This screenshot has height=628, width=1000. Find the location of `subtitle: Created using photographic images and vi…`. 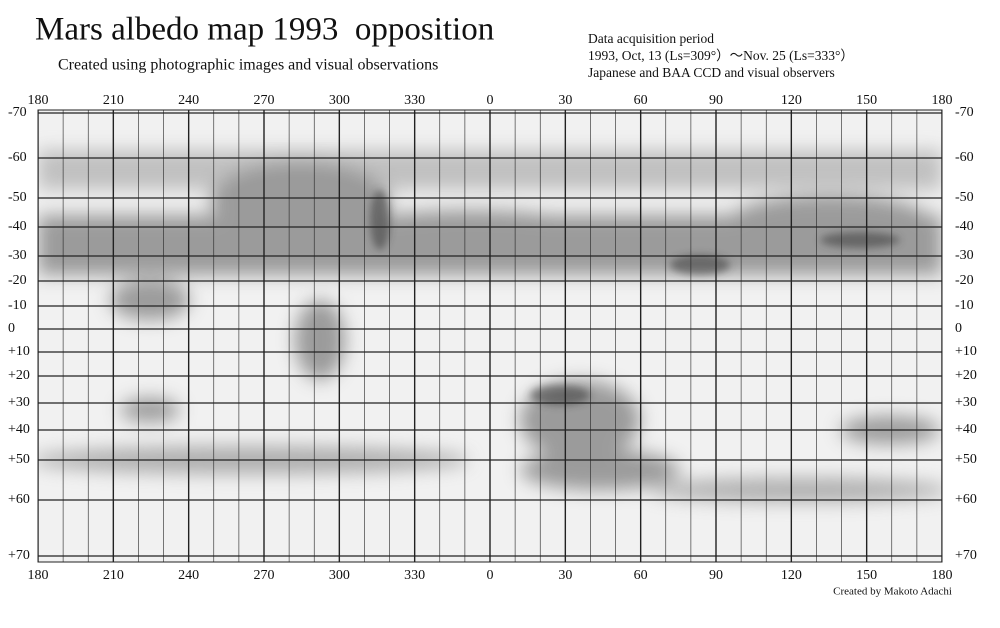

subtitle: Created using photographic images and vi… is located at coordinates (248, 65).